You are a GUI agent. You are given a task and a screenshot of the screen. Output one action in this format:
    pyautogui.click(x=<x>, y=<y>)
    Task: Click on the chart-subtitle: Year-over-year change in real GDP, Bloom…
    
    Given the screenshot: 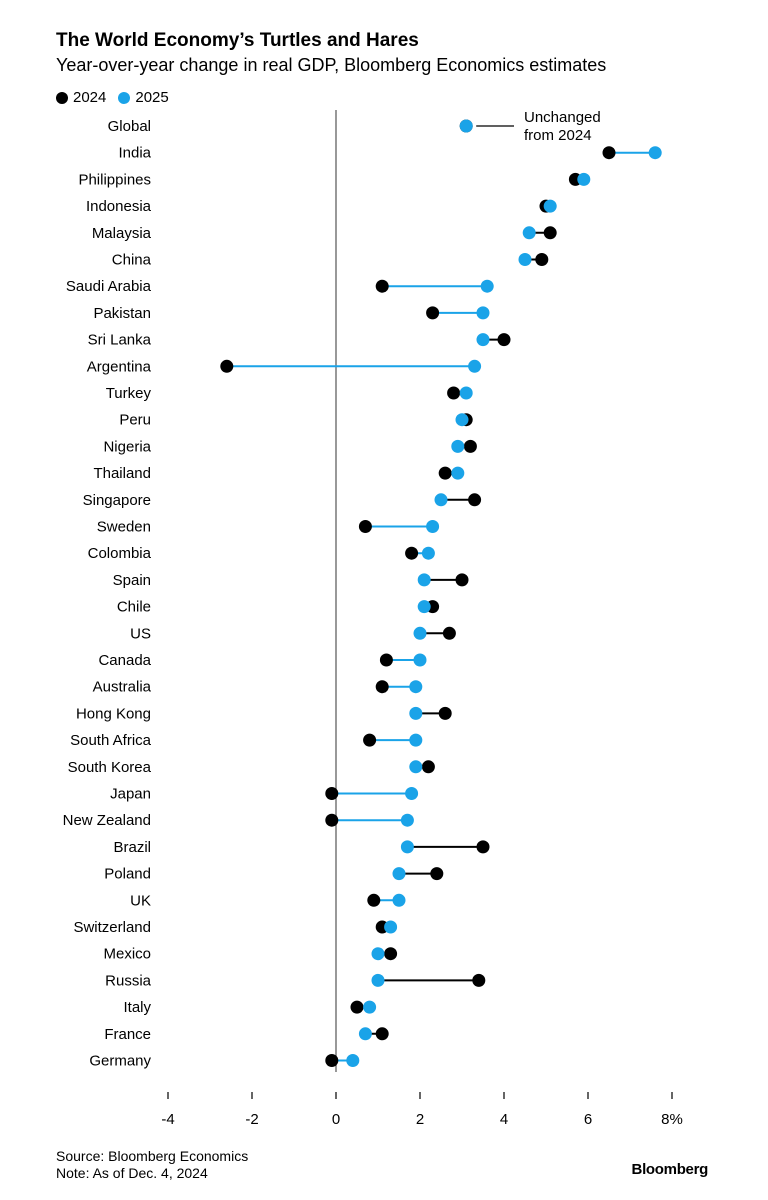 What is the action you would take?
    pyautogui.click(x=331, y=65)
    